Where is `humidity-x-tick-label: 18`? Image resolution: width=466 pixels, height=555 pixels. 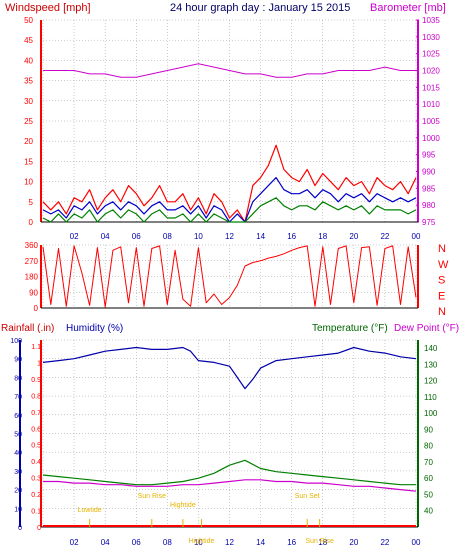 humidity-x-tick-label: 18 is located at coordinates (322, 542).